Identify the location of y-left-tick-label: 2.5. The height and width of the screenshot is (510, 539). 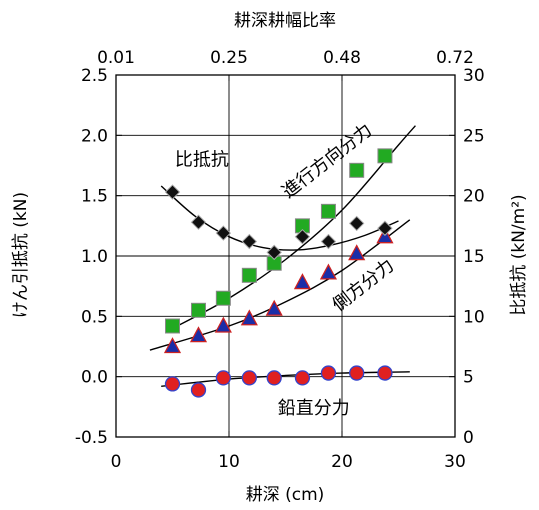
(94, 76).